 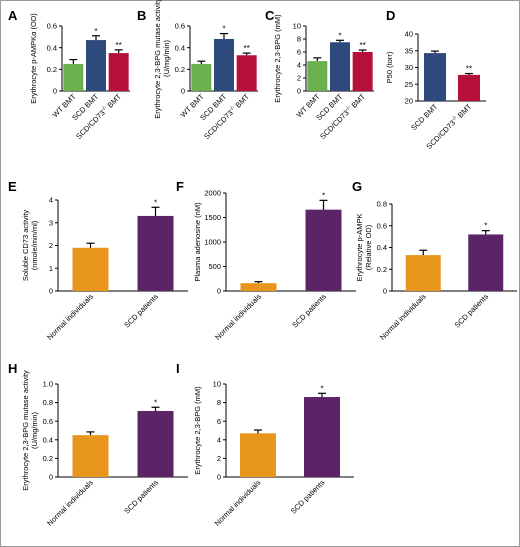 I want to click on panel-i-ytick-label: 10, so click(x=217, y=384).